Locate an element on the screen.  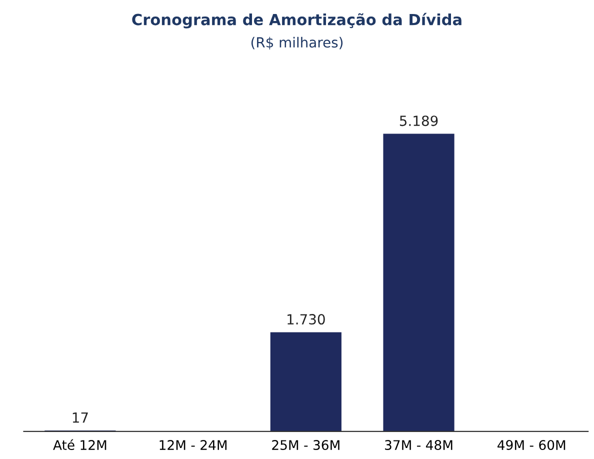
x-tick-label: 37M - 48M is located at coordinates (418, 445).